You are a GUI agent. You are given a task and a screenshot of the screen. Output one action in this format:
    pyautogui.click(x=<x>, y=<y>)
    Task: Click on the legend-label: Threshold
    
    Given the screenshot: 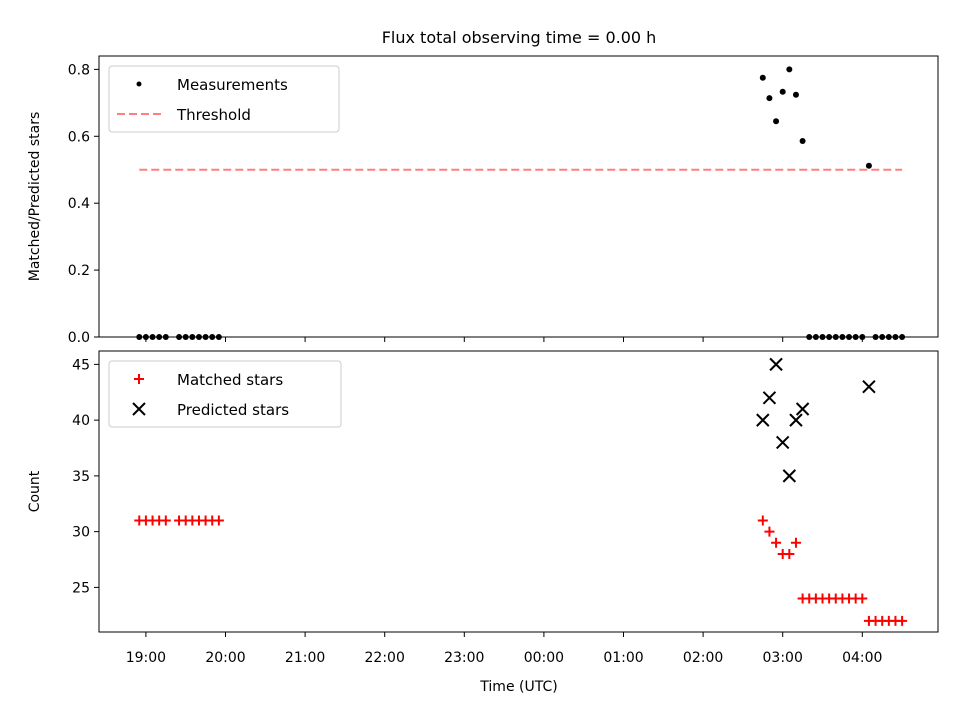 What is the action you would take?
    pyautogui.click(x=213, y=115)
    